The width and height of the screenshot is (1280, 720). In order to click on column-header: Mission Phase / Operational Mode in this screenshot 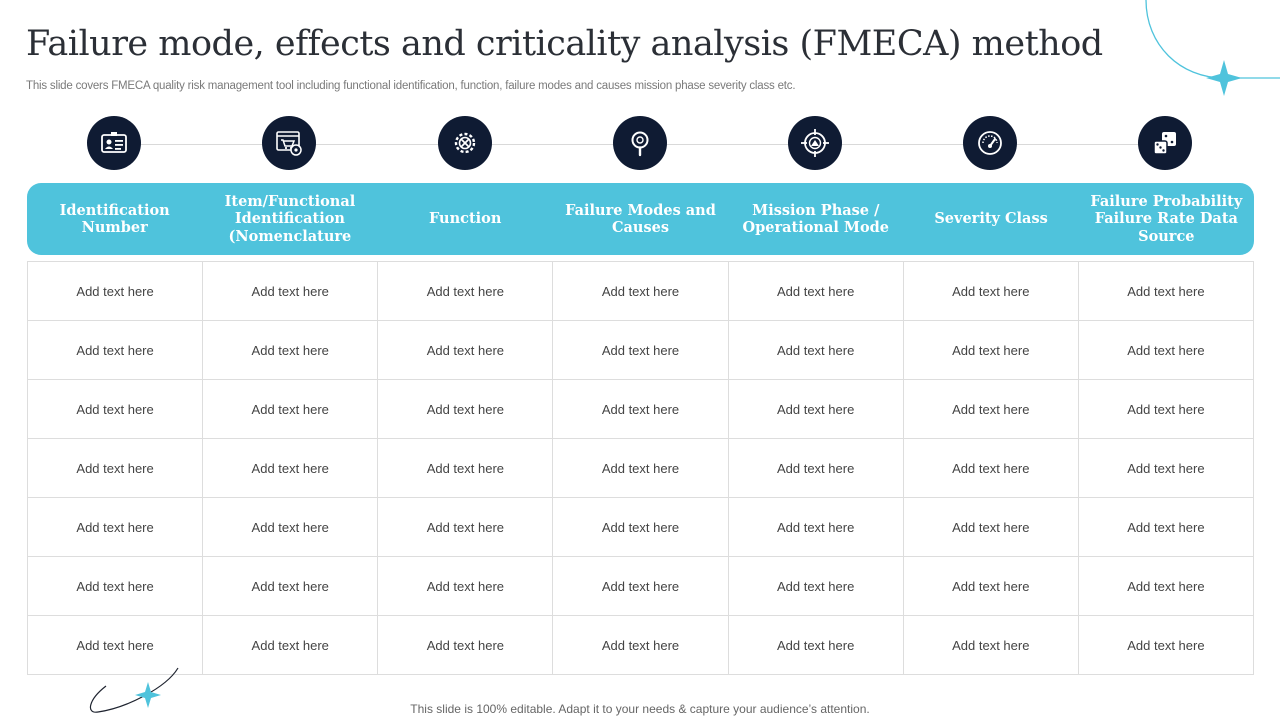, I will do `click(816, 219)`.